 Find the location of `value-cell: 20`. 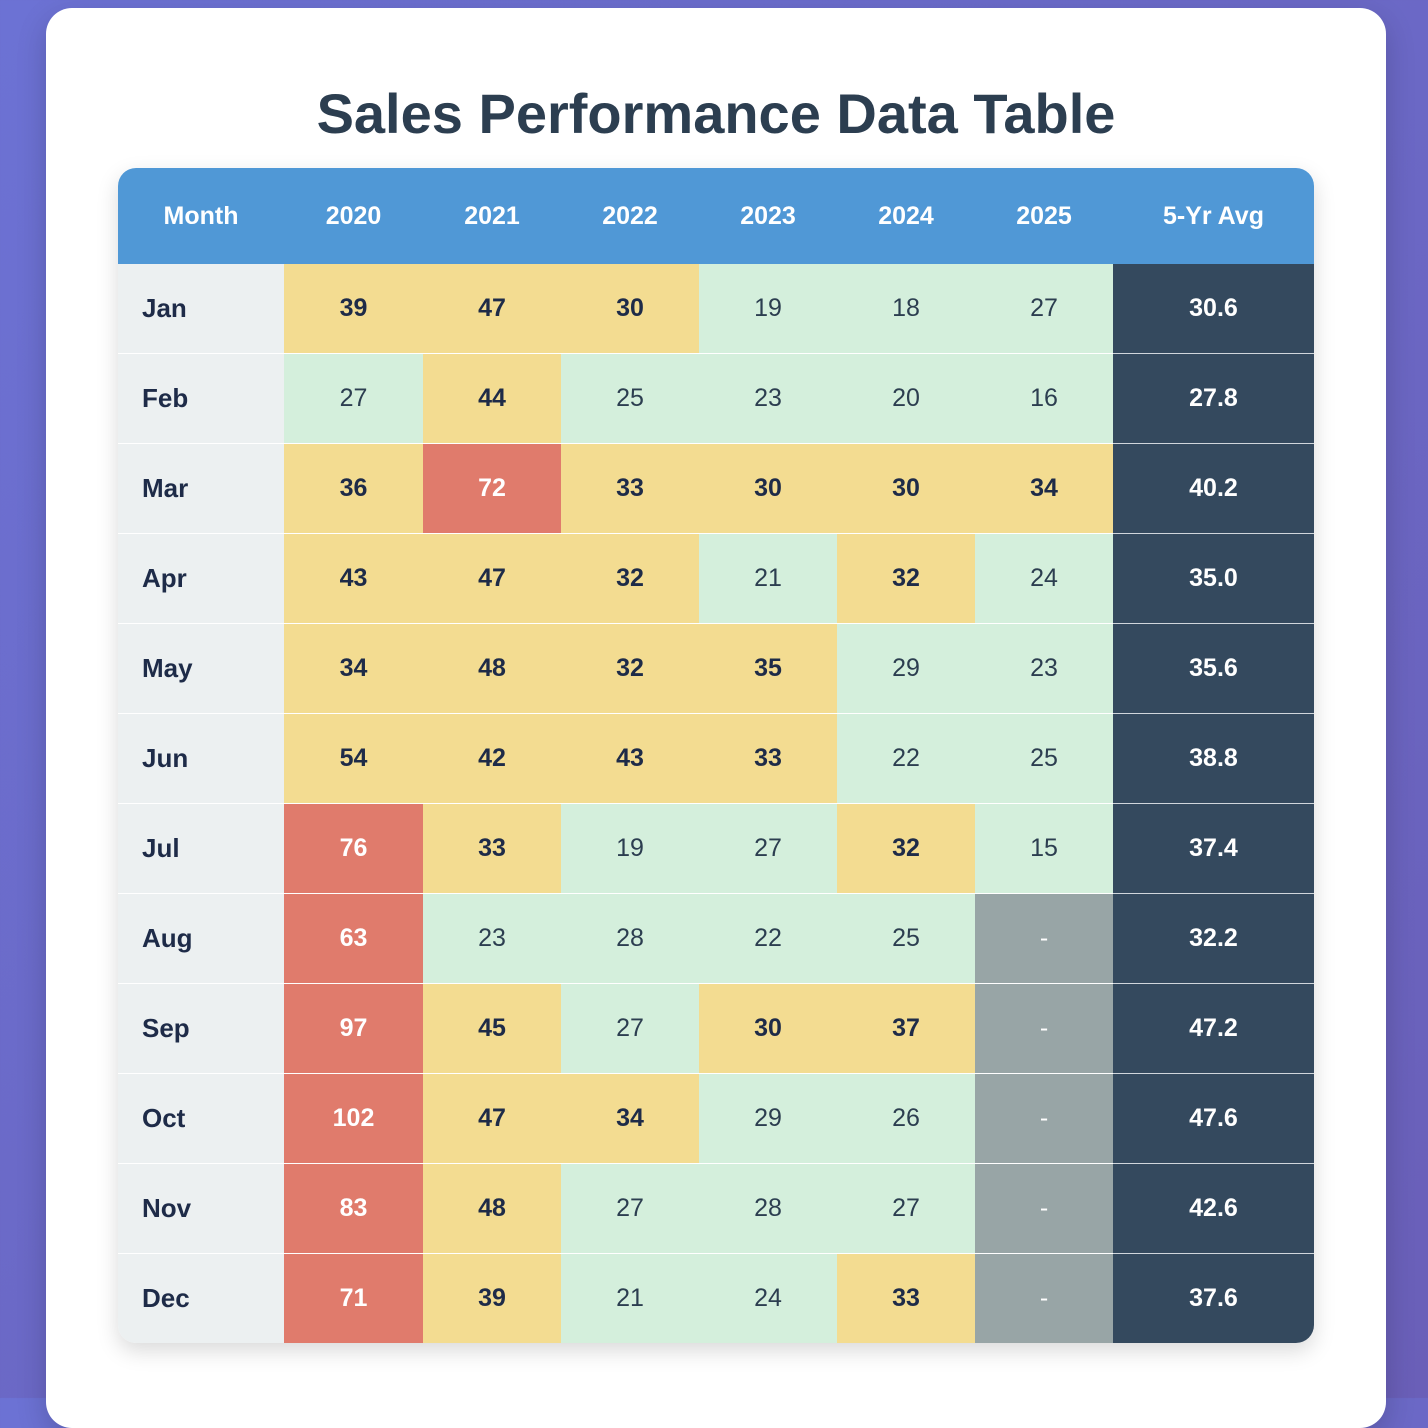

value-cell: 20 is located at coordinates (906, 398).